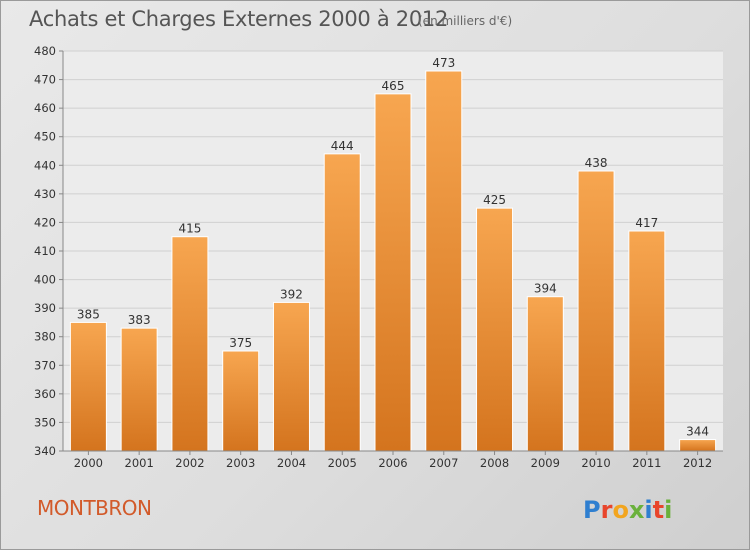 This screenshot has height=550, width=750. I want to click on svg-text: Proxiti, so click(627, 510).